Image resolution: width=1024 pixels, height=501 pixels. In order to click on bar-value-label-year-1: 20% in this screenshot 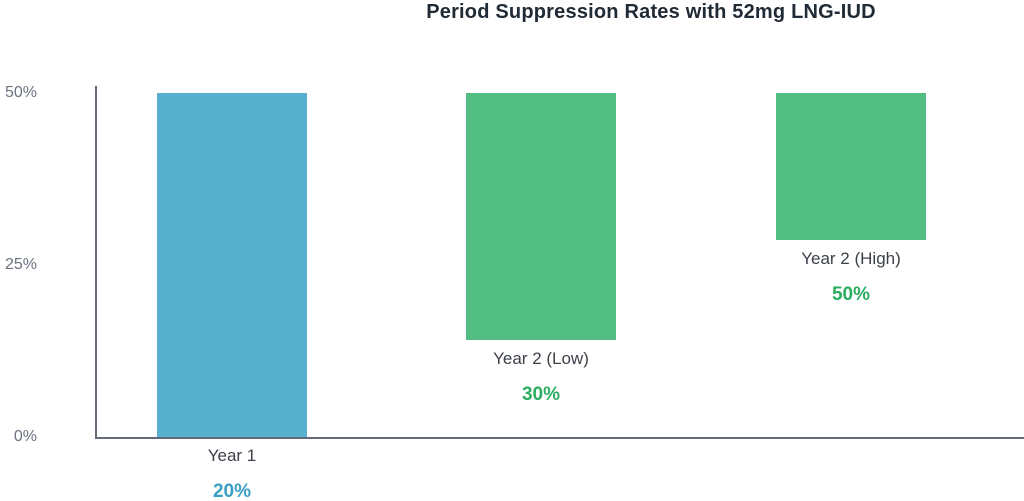, I will do `click(232, 491)`.